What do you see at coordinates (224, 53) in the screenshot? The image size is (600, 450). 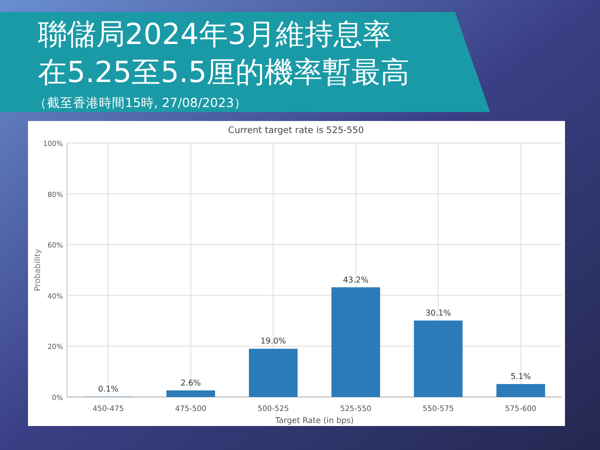 I see `chart-title: 聯儲局2024年3月維持息率在5.25至5.5厘的機率暫最高` at bounding box center [224, 53].